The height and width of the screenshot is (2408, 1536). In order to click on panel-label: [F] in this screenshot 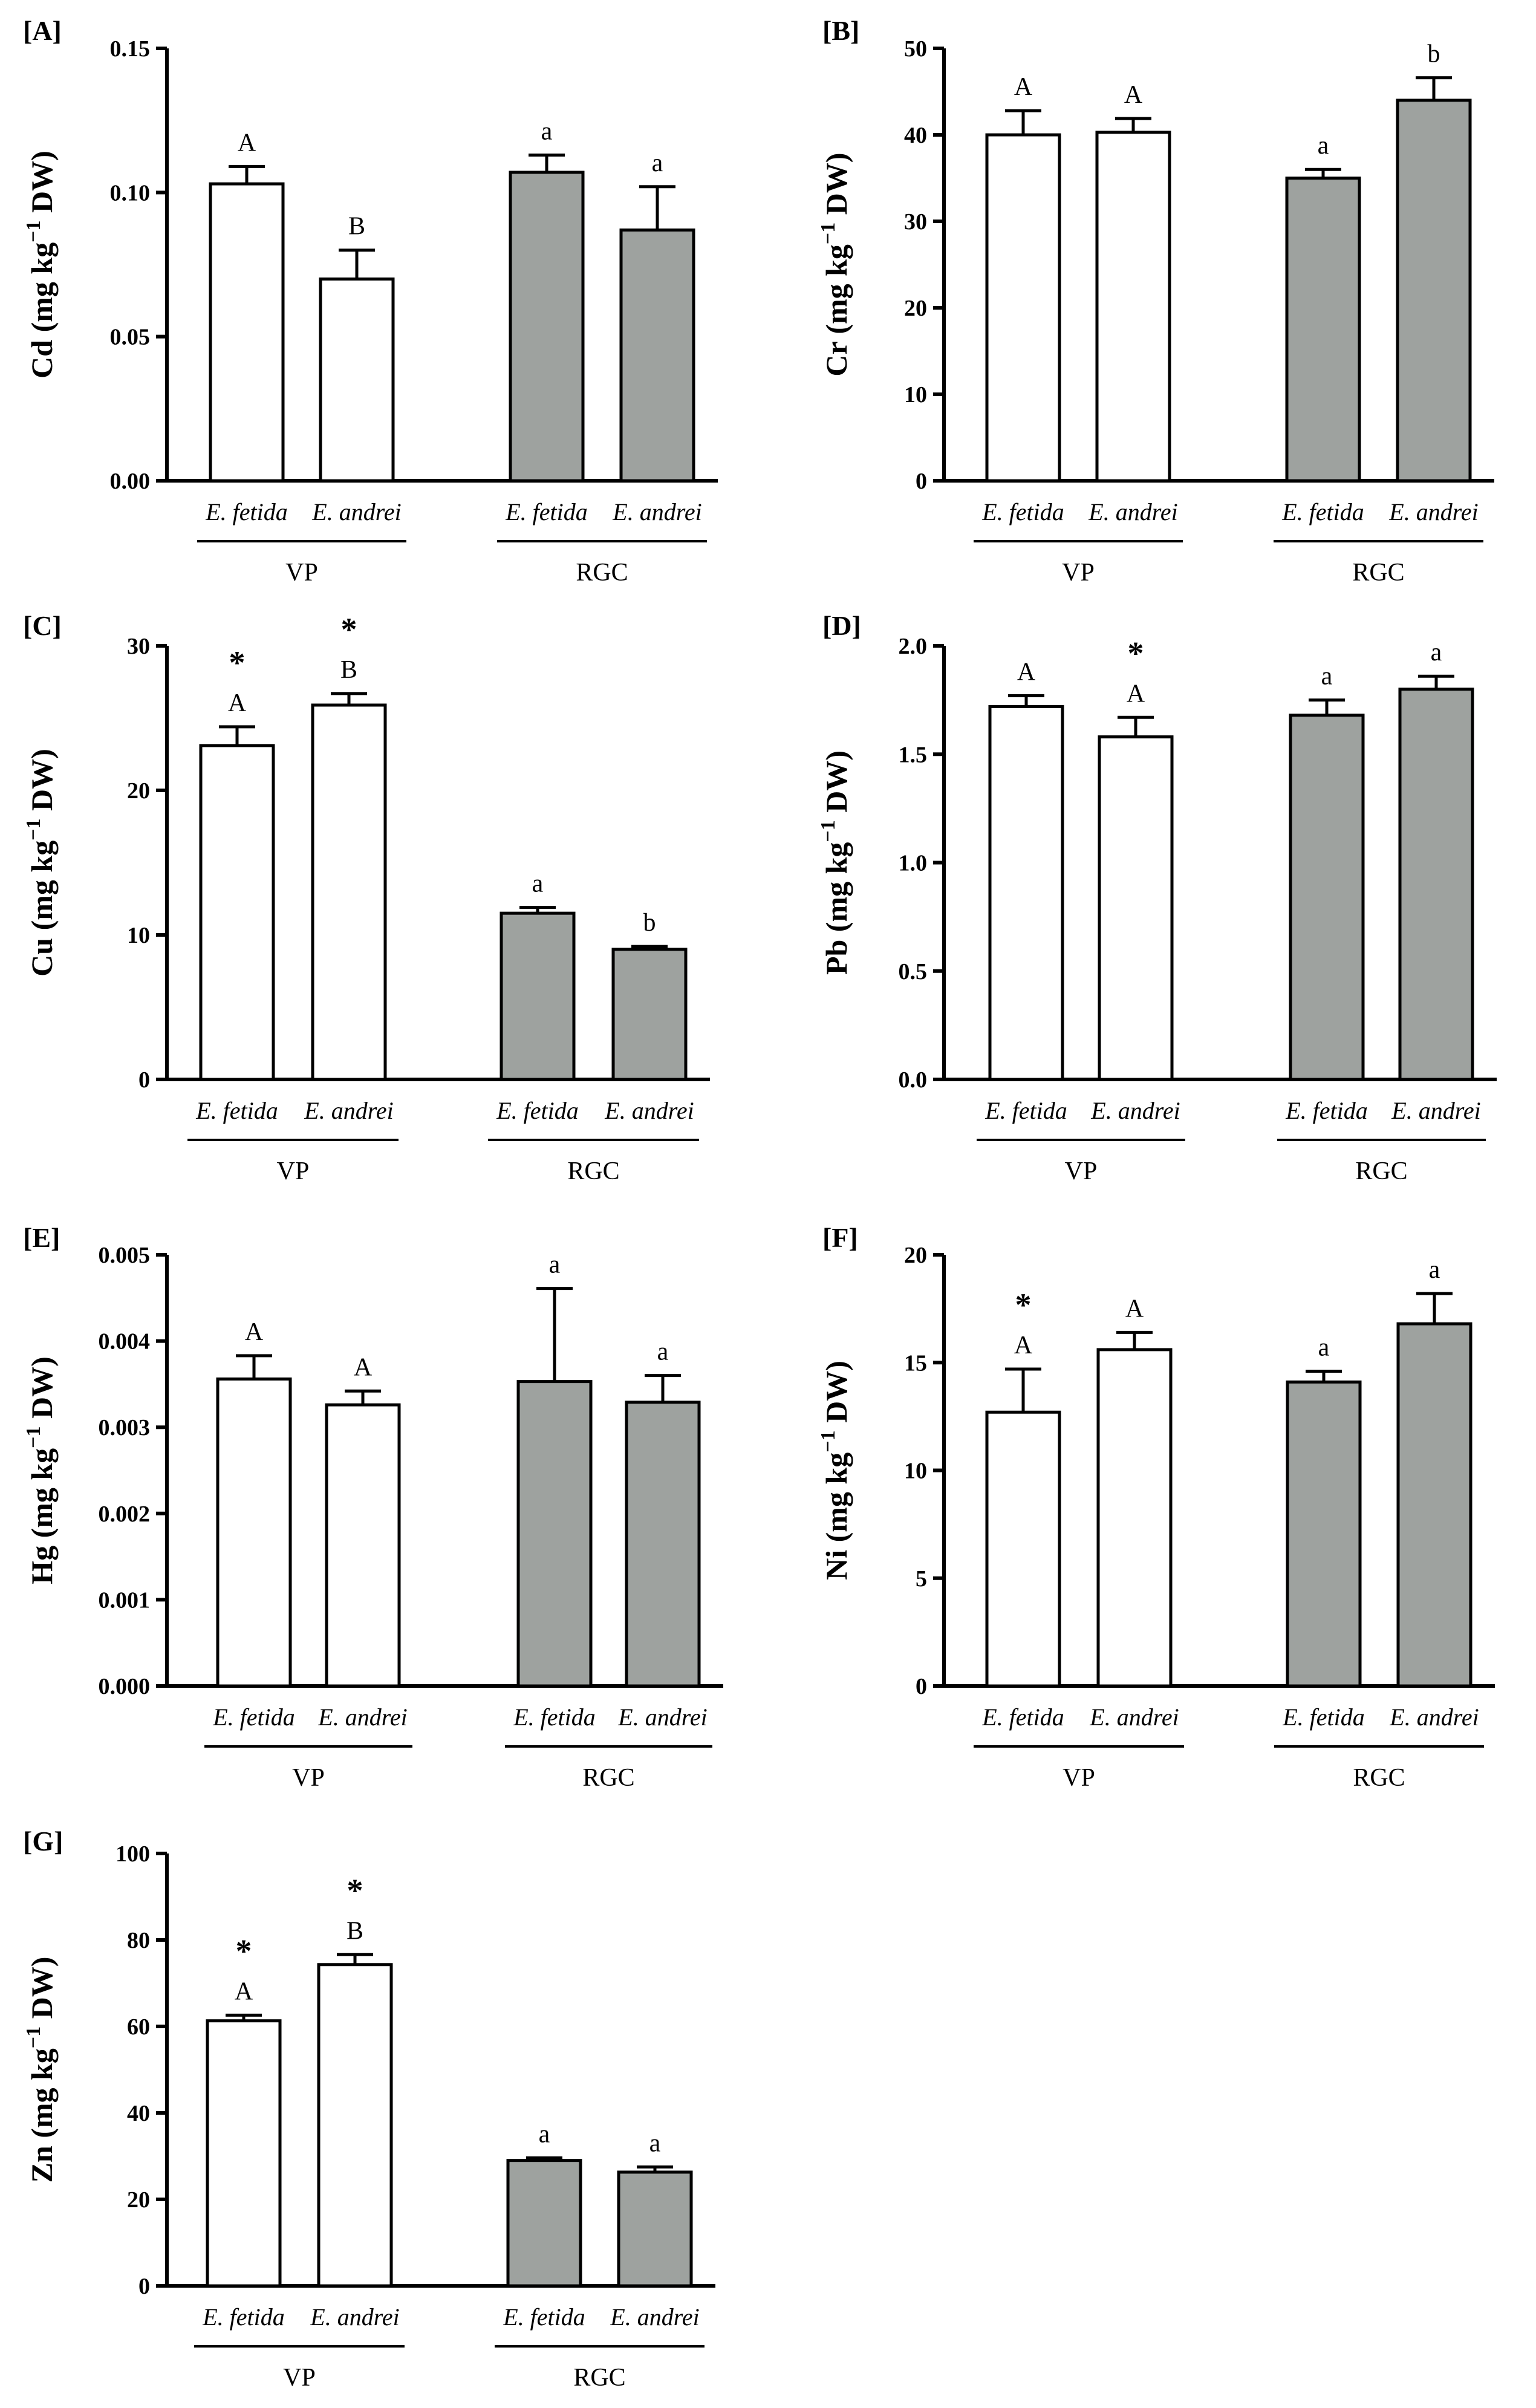, I will do `click(840, 1237)`.